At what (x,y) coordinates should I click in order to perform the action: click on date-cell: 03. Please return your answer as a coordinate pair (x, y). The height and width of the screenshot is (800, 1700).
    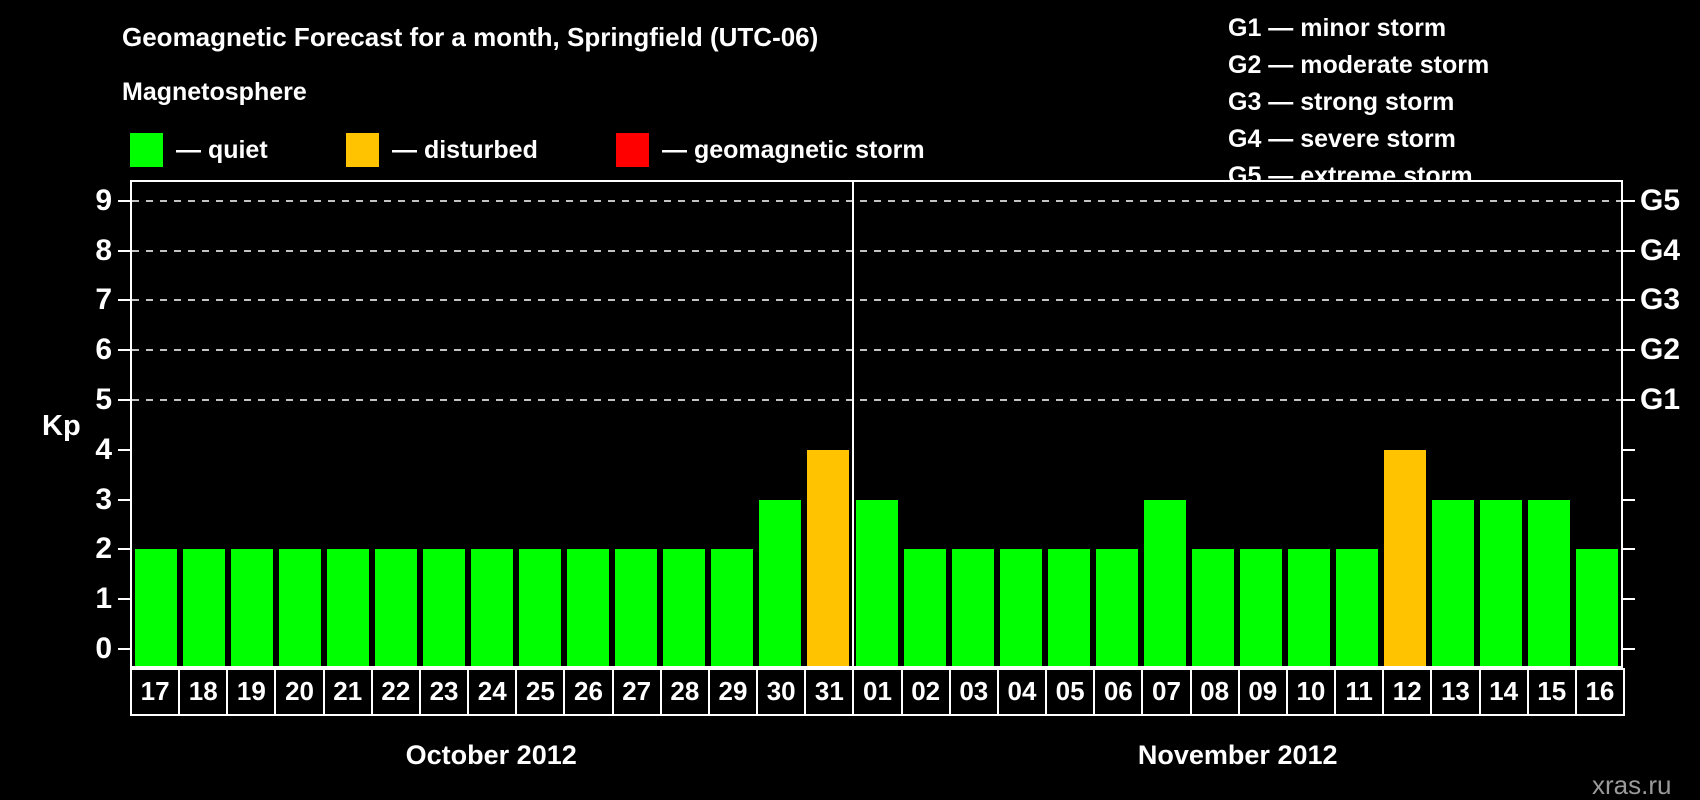
    Looking at the image, I should click on (973, 692).